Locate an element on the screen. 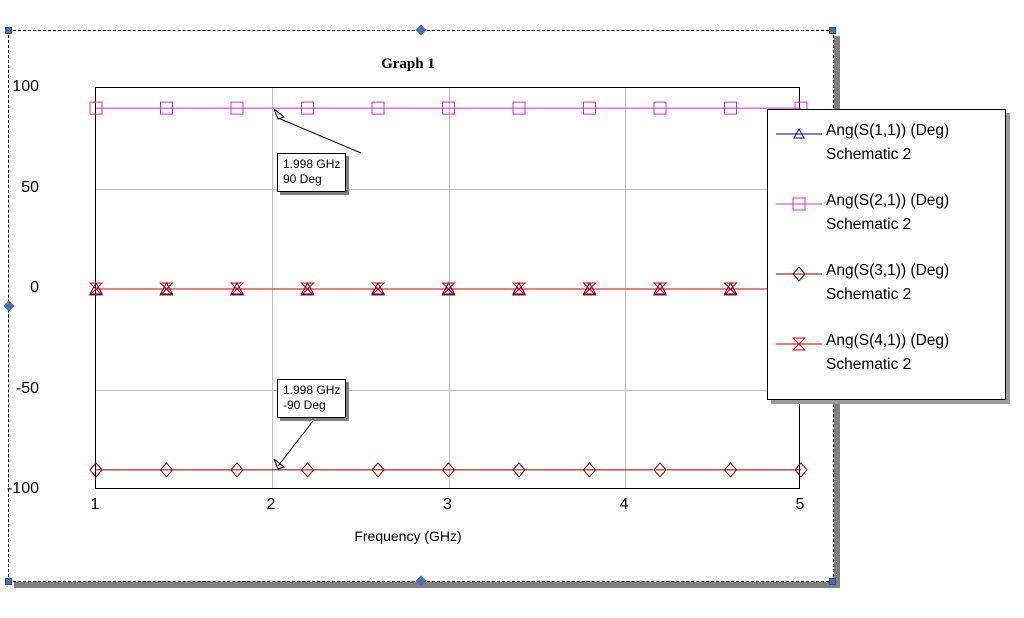  chart-title: Graph 1 is located at coordinates (408, 64).